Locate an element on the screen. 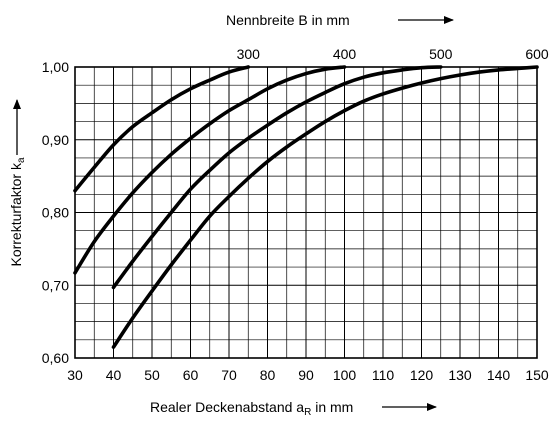 This screenshot has height=421, width=558. x-tick-label: 150 is located at coordinates (537, 375).